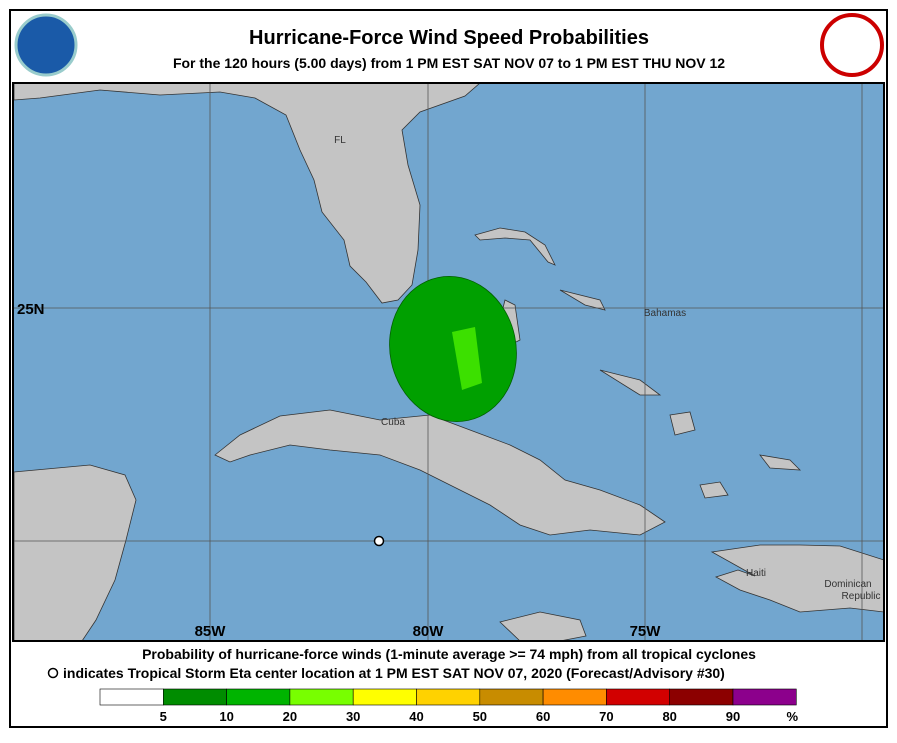  Describe the element at coordinates (665, 313) in the screenshot. I see `place-label: Bahamas` at that location.